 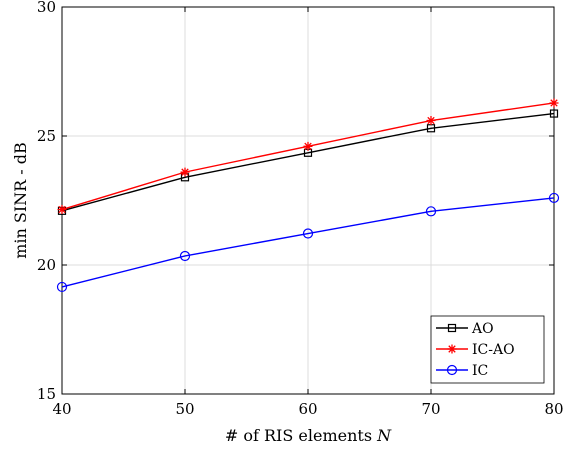 I want to click on x-tick-label: 50, so click(x=184, y=409).